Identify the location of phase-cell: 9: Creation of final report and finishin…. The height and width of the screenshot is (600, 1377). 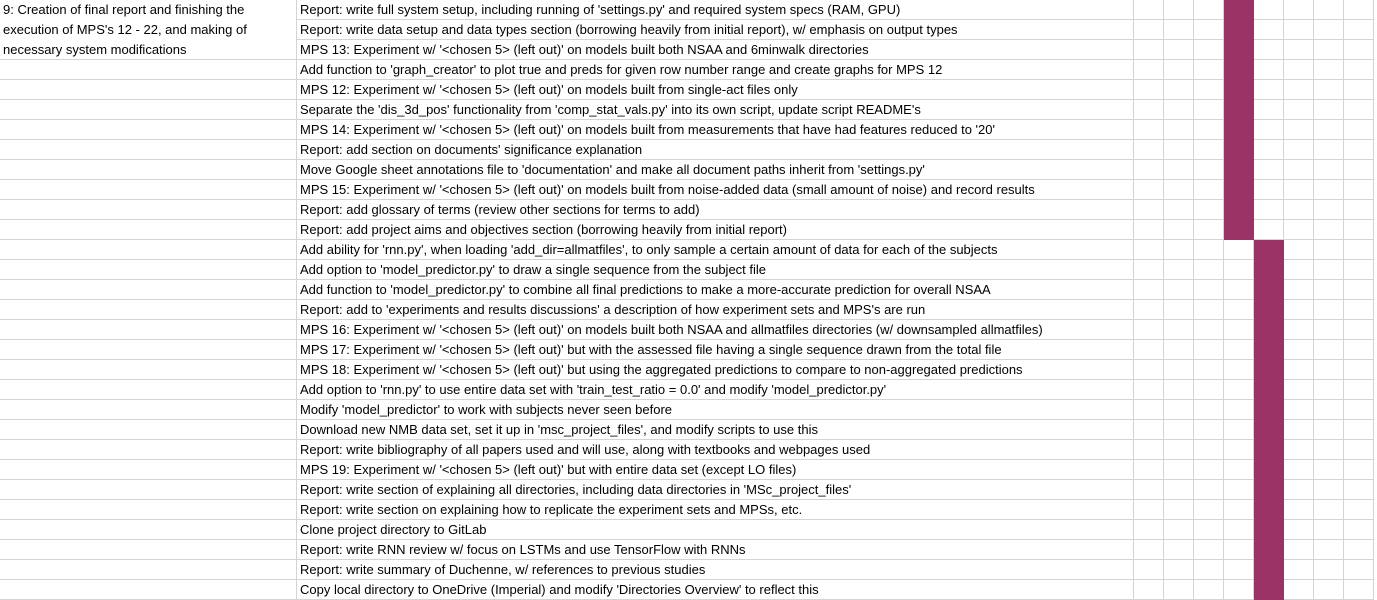
(148, 10).